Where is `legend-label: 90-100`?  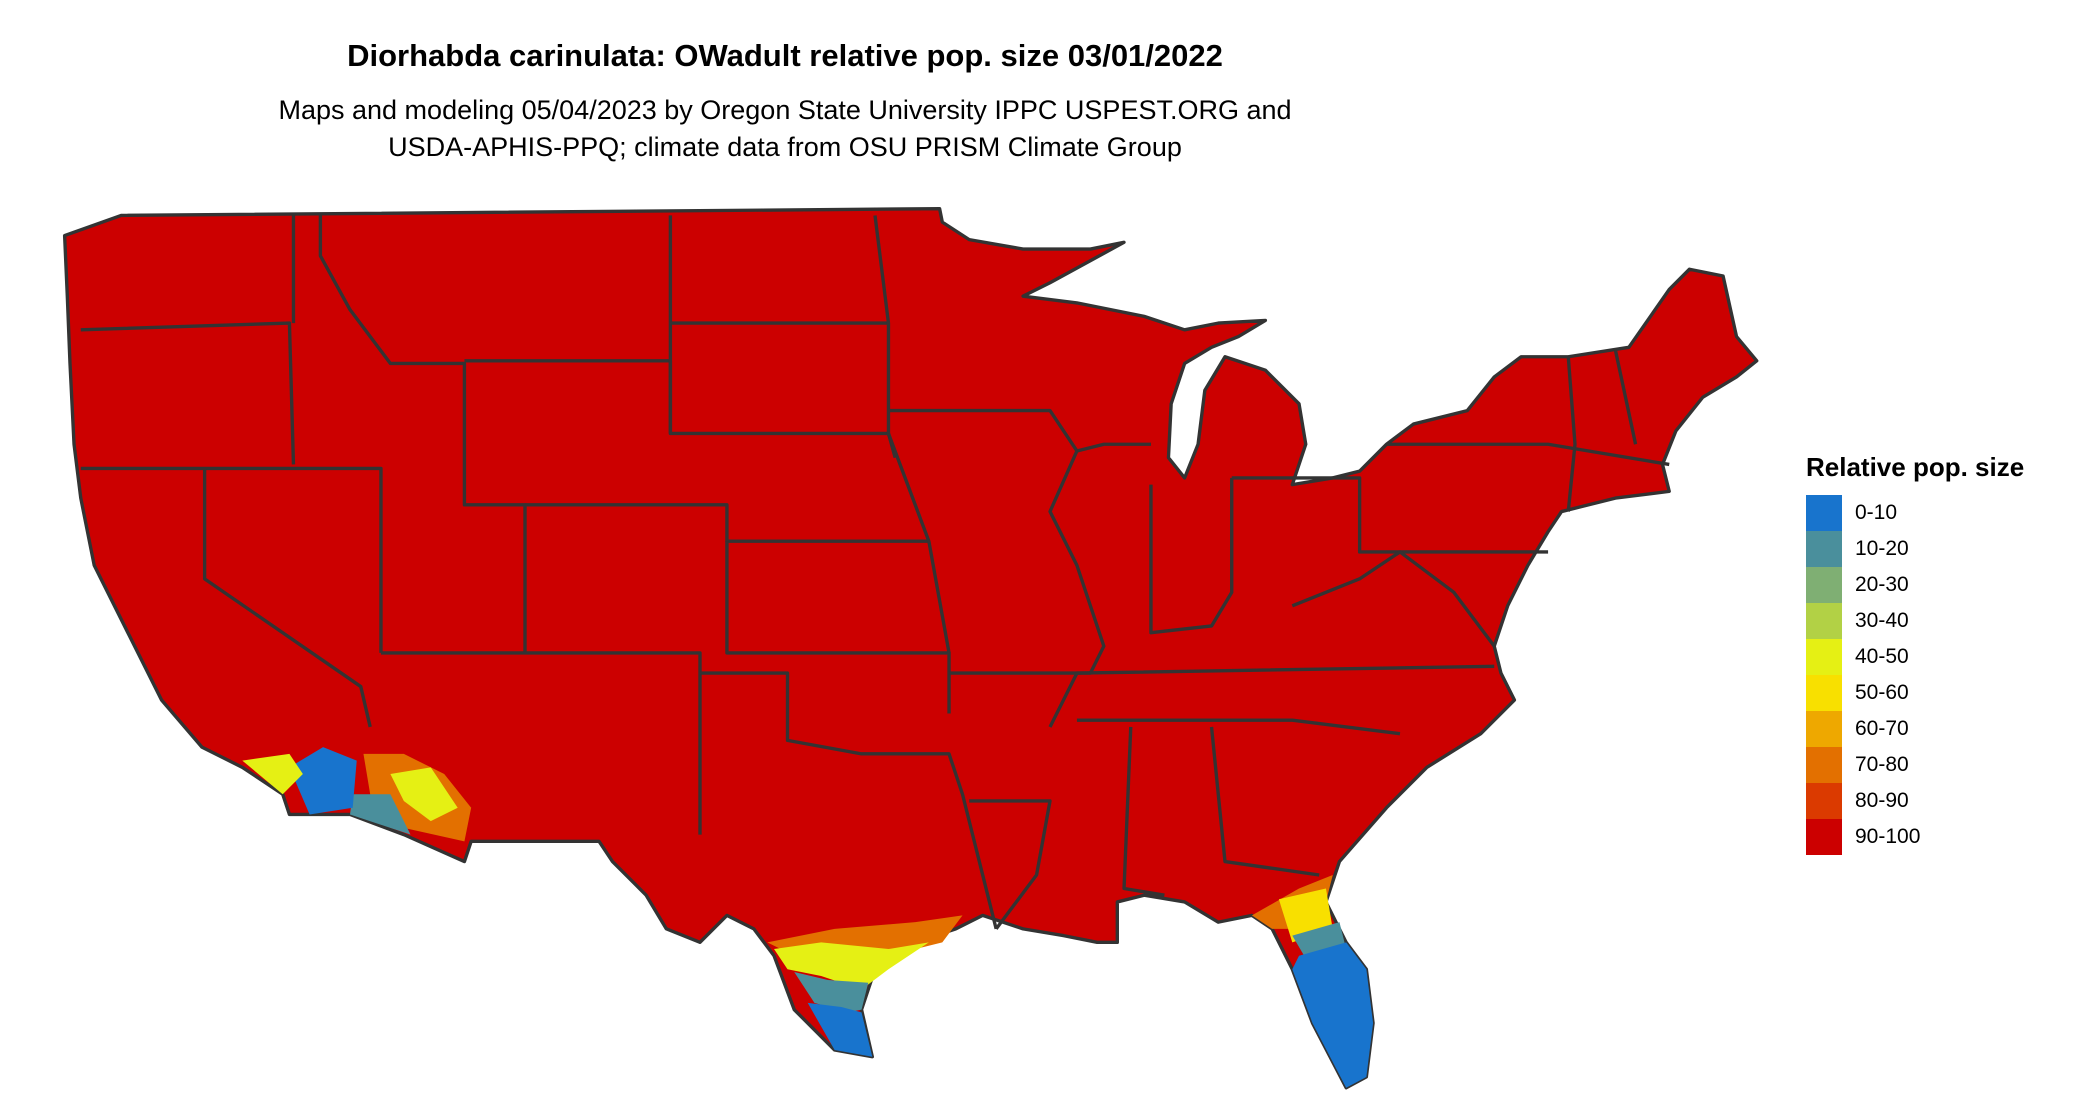 legend-label: 90-100 is located at coordinates (1888, 836).